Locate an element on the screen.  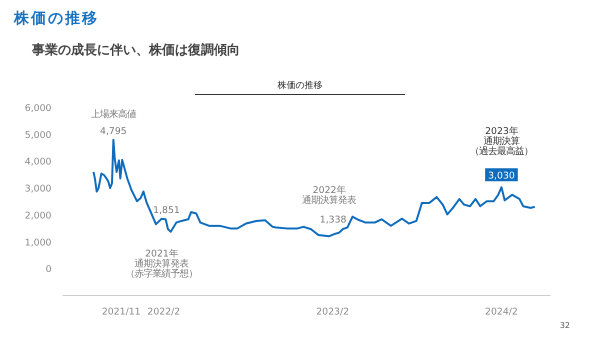
chart-subtitle: 事業の成長に伴い、株価は復調傾向 is located at coordinates (136, 51).